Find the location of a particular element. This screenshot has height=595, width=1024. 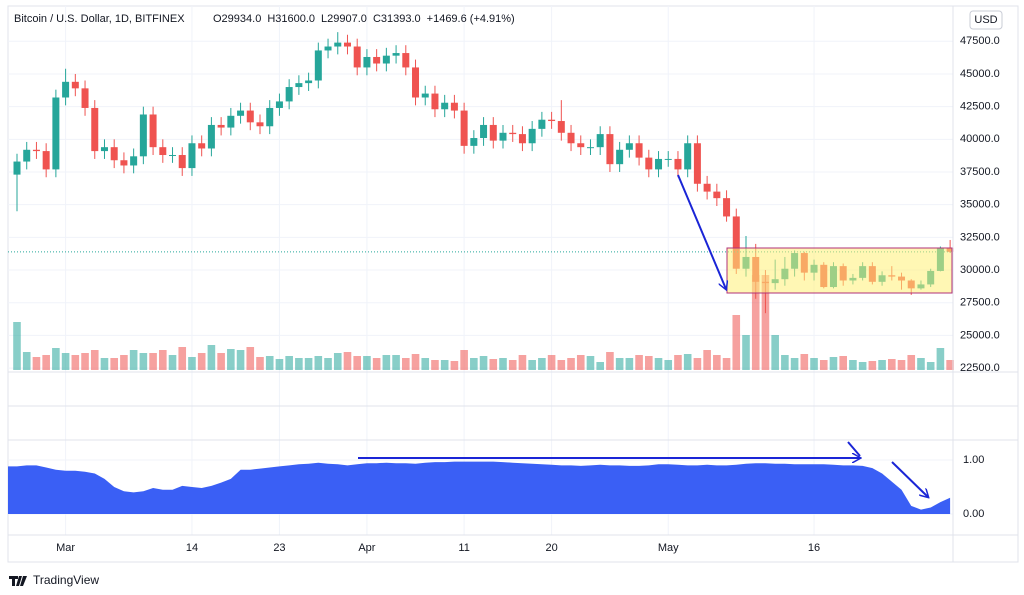

ohlc-value: H31600.0 is located at coordinates (291, 19).